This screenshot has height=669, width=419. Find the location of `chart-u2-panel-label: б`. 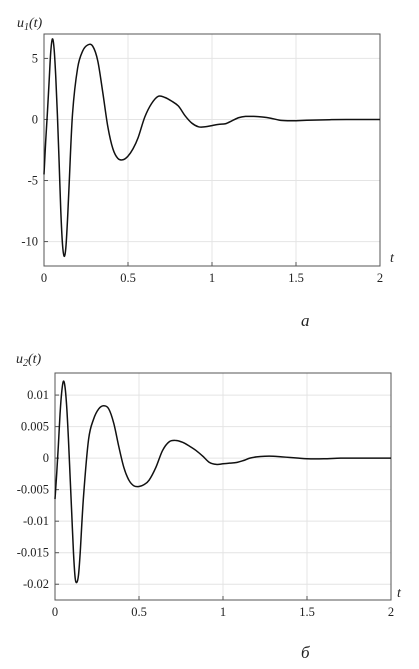

chart-u2-panel-label: б is located at coordinates (305, 652).